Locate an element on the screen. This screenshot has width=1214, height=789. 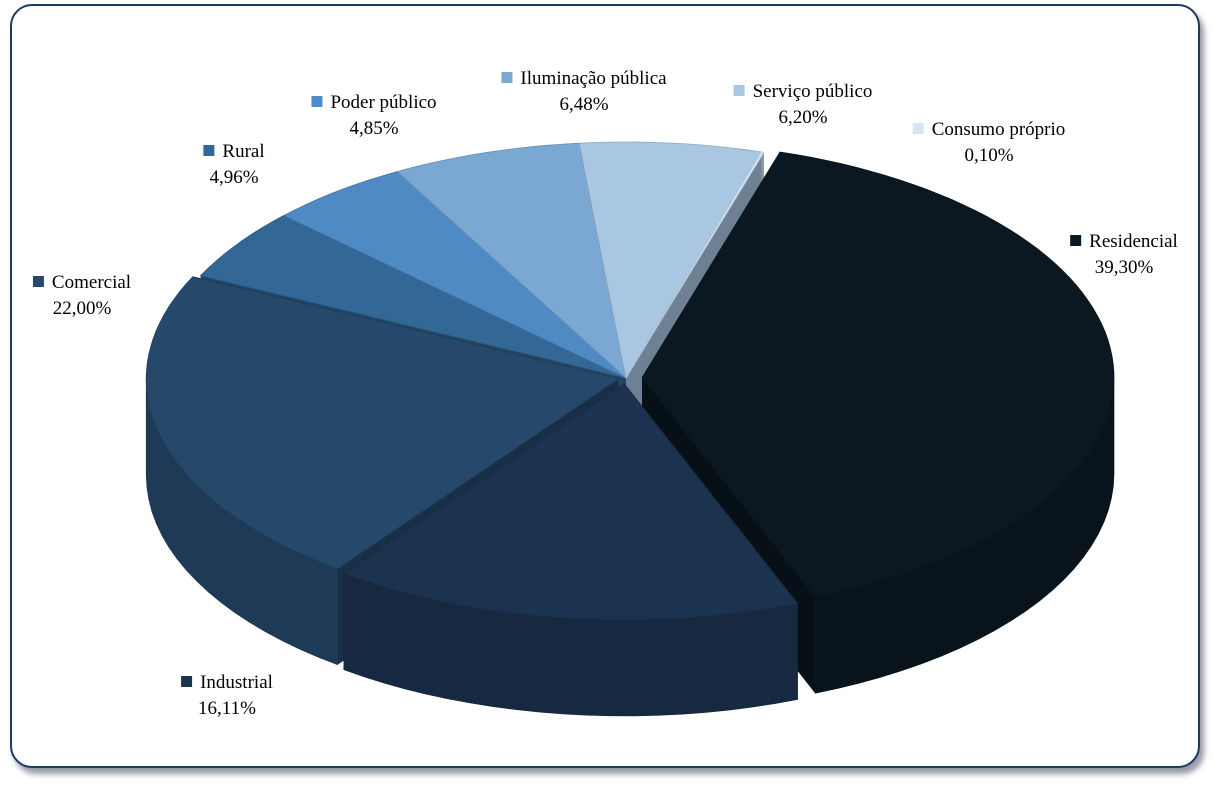
pie-slice-consumo-proprio is located at coordinates (695, 265).